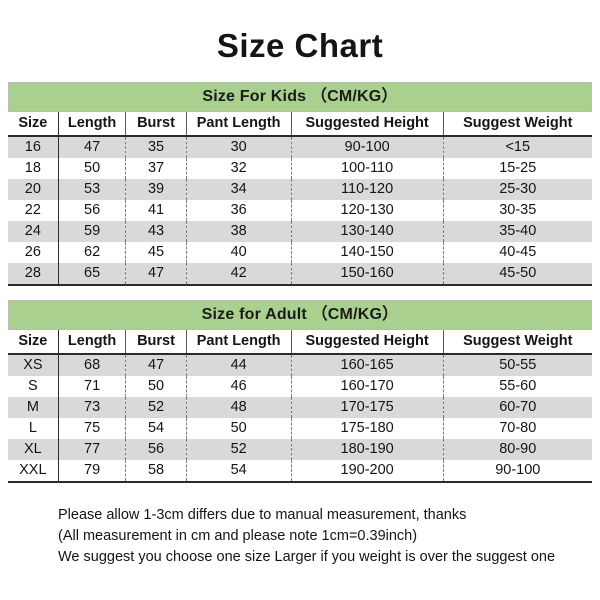 The width and height of the screenshot is (600, 600). What do you see at coordinates (367, 252) in the screenshot?
I see `cell-suggested-height: 140-150` at bounding box center [367, 252].